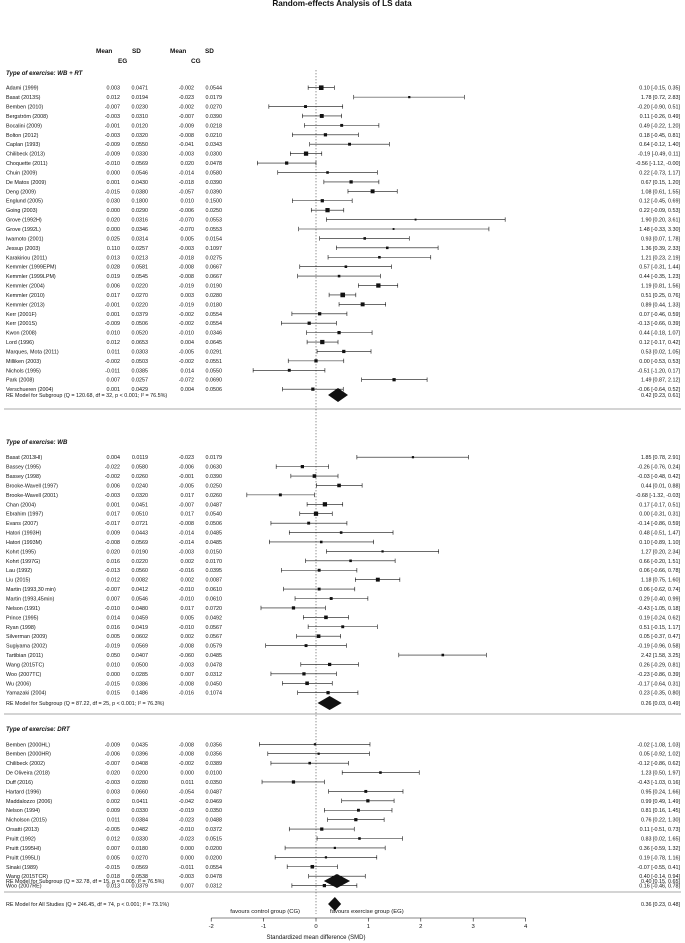  I want to click on effect-ci-text: 1.49 [0.87, 2.12], so click(660, 381).